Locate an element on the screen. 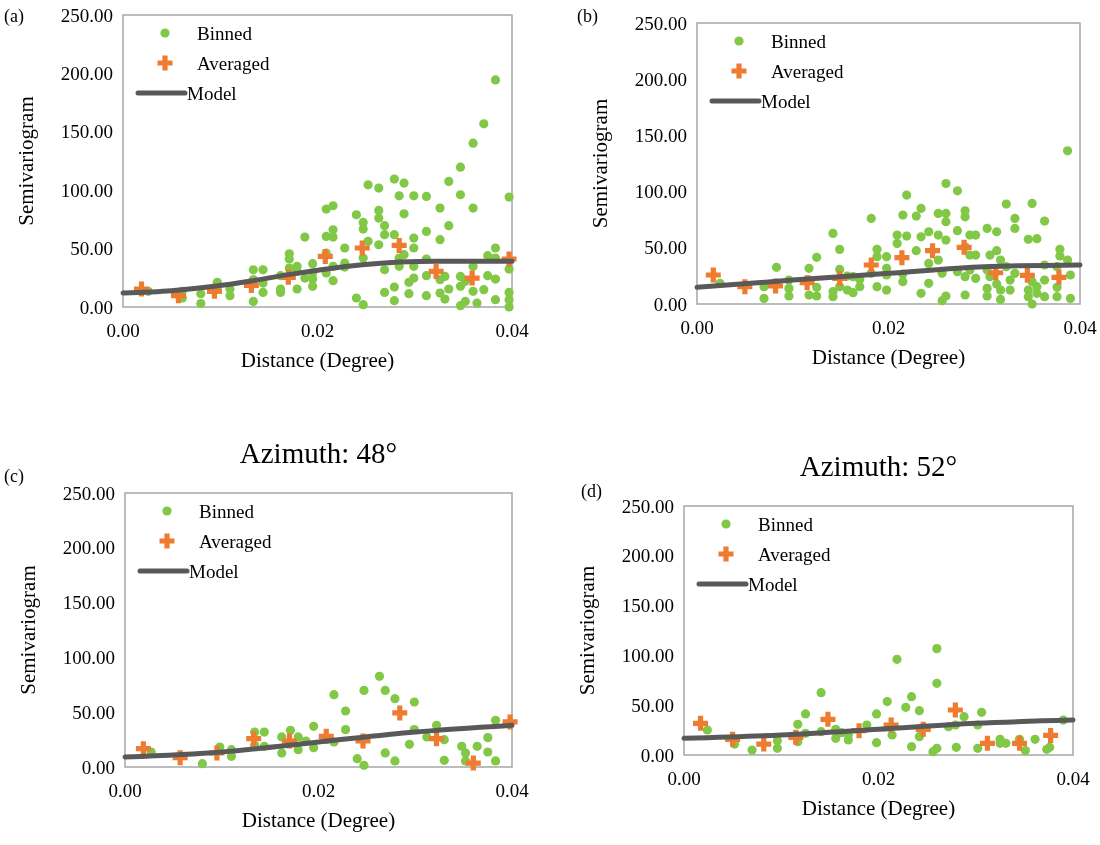 This screenshot has height=845, width=1100. text: (c) is located at coordinates (14, 476).